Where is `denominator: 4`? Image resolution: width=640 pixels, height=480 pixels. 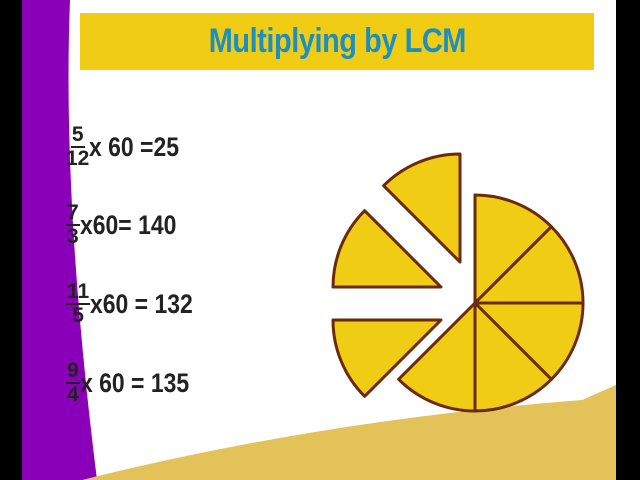
denominator: 4 is located at coordinates (73, 394).